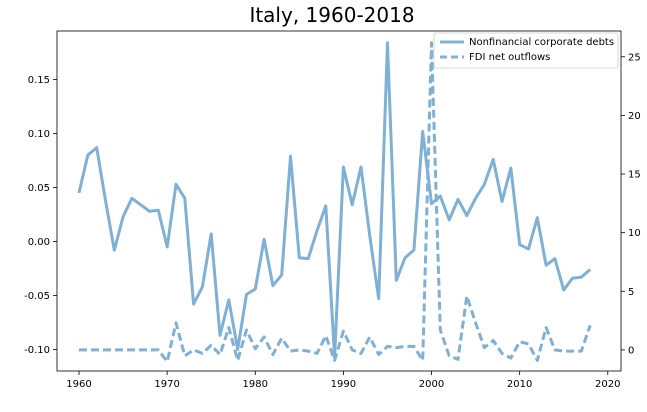 This screenshot has width=647, height=412. What do you see at coordinates (78, 384) in the screenshot?
I see `x-tick-label: 1960` at bounding box center [78, 384].